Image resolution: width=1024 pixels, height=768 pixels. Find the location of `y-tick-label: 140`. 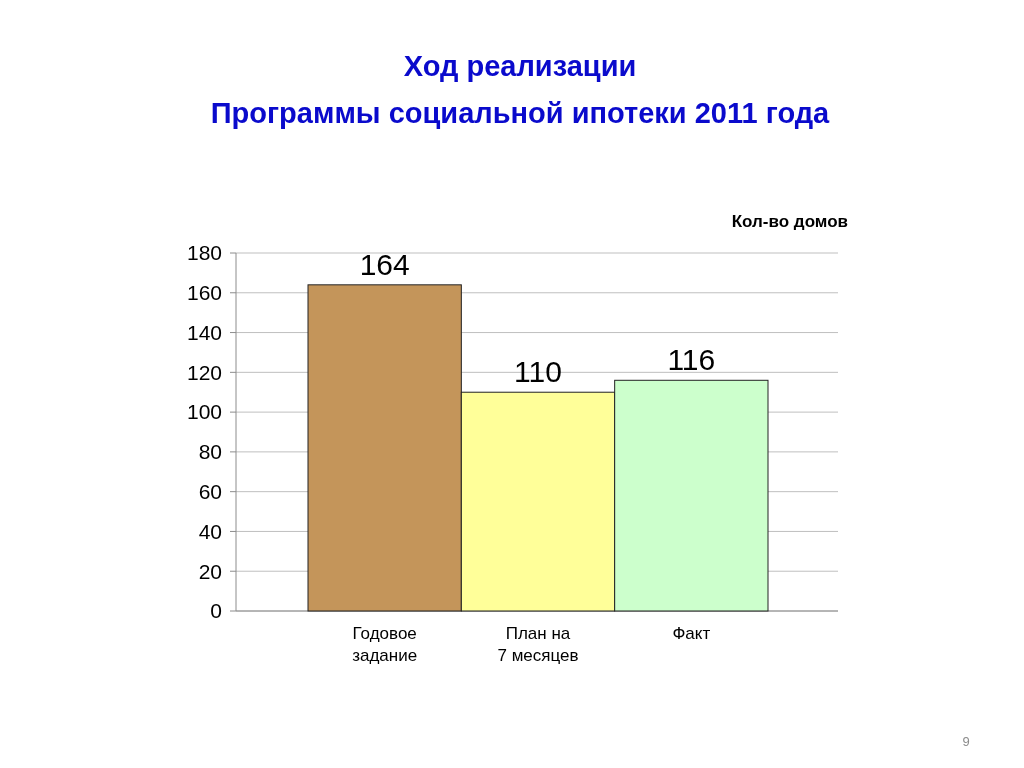

y-tick-label: 140 is located at coordinates (204, 332).